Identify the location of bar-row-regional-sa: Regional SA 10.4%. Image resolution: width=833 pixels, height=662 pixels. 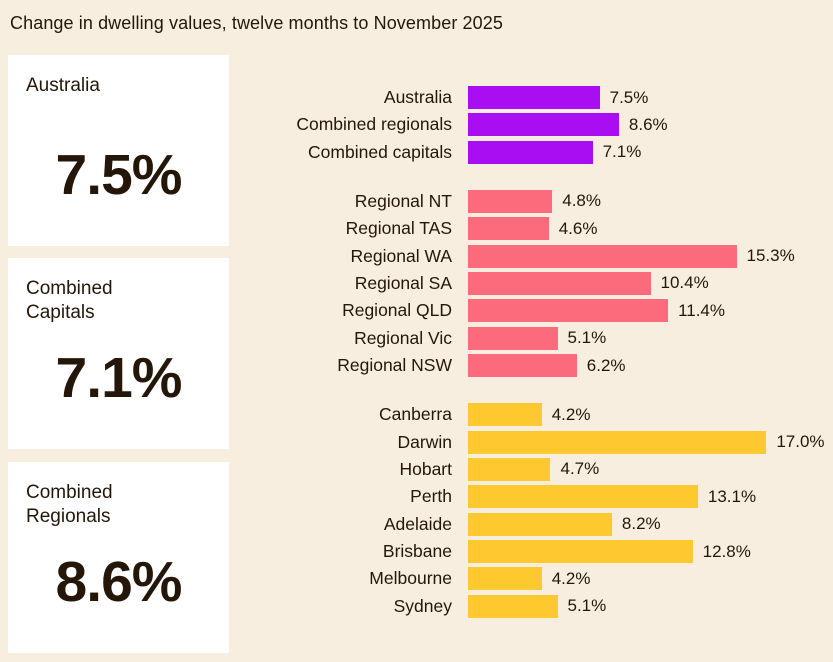
(540, 283).